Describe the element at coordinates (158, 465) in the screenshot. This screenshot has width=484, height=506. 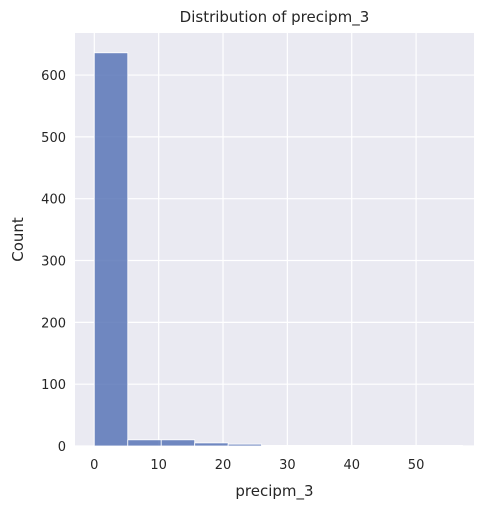
I see `x-tick-label: 10` at that location.